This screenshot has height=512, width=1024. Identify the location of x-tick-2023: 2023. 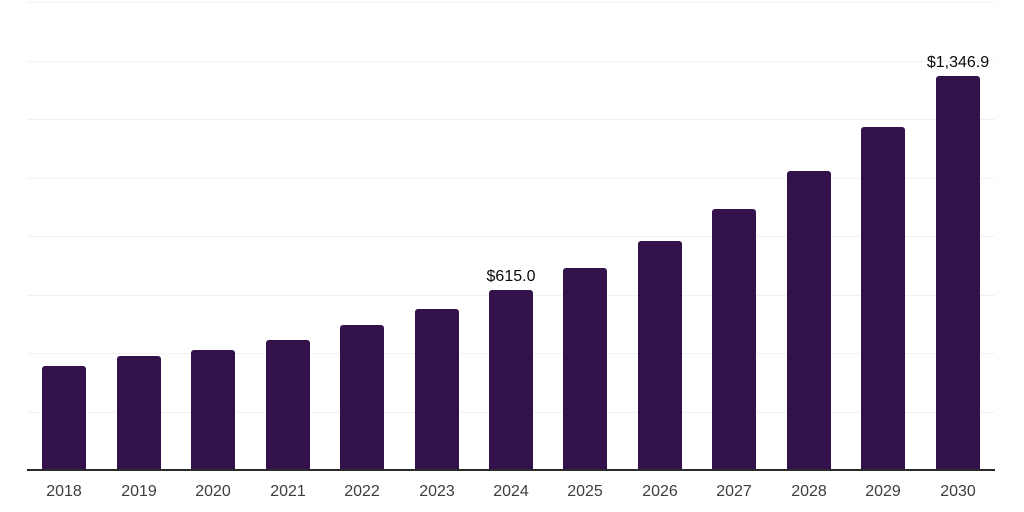
(437, 491).